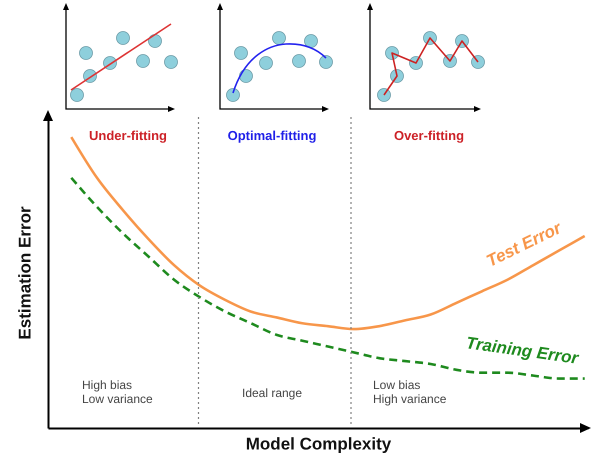  Describe the element at coordinates (429, 135) in the screenshot. I see `annotation: Over-fitting` at that location.